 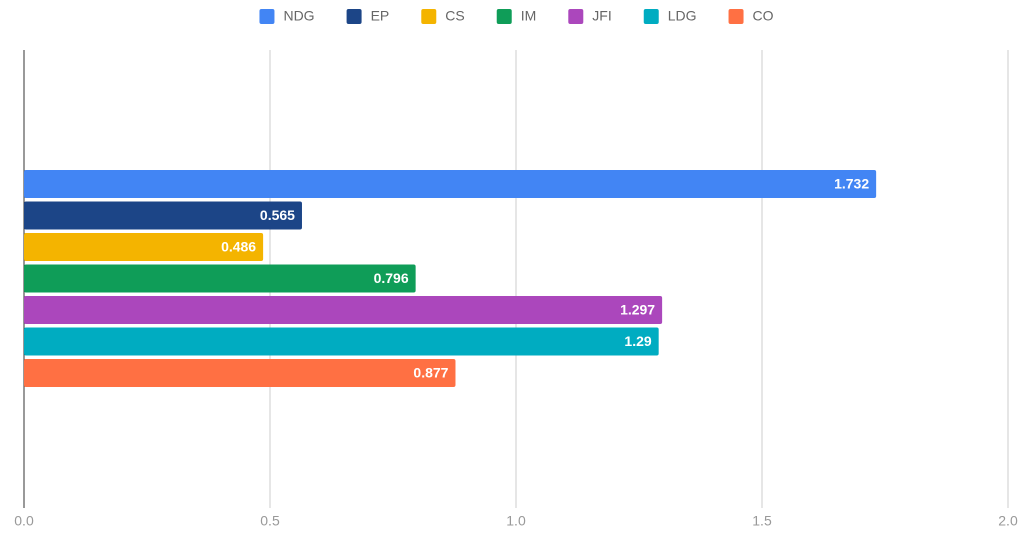 I want to click on x-tick-label: 0.0, so click(x=24, y=521).